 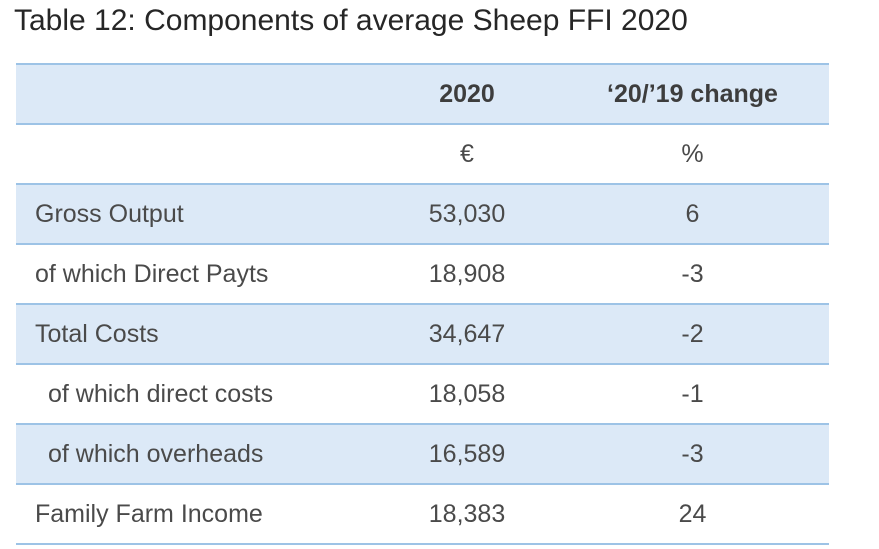 What do you see at coordinates (467, 213) in the screenshot?
I see `row-value: 53,030` at bounding box center [467, 213].